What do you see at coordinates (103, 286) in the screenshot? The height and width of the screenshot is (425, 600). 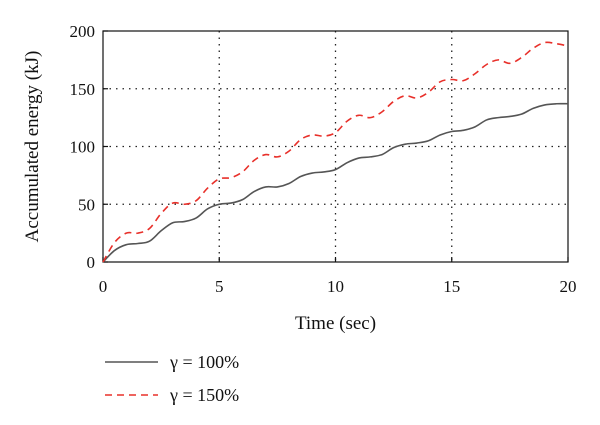 I see `x-tick-label: 0` at bounding box center [103, 286].